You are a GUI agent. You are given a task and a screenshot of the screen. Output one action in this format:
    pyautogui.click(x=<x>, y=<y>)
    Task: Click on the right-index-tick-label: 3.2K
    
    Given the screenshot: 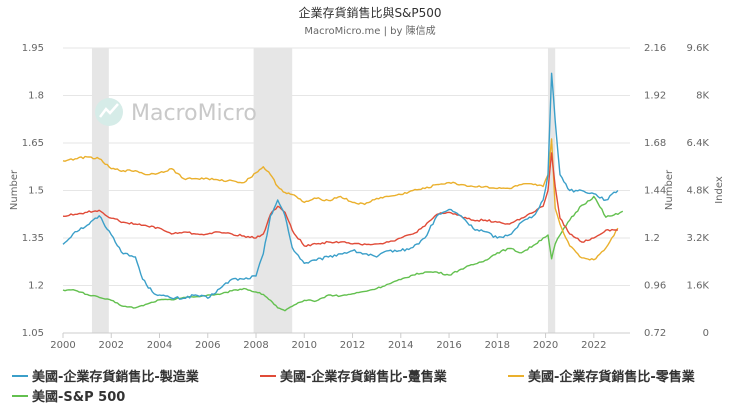 What is the action you would take?
    pyautogui.click(x=698, y=238)
    